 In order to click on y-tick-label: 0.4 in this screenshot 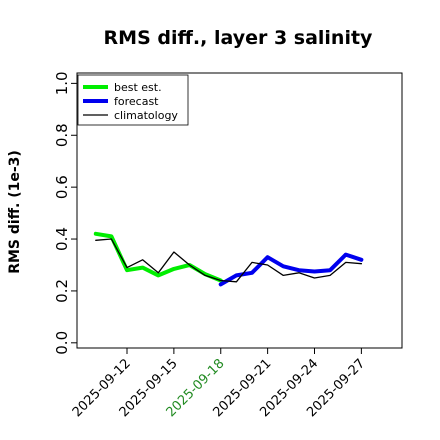, I will do `click(62, 239)`.